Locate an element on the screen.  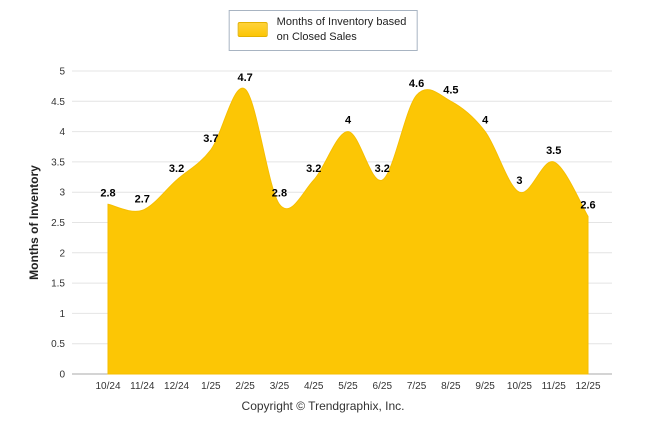
data-point-label: 4.7 is located at coordinates (244, 78).